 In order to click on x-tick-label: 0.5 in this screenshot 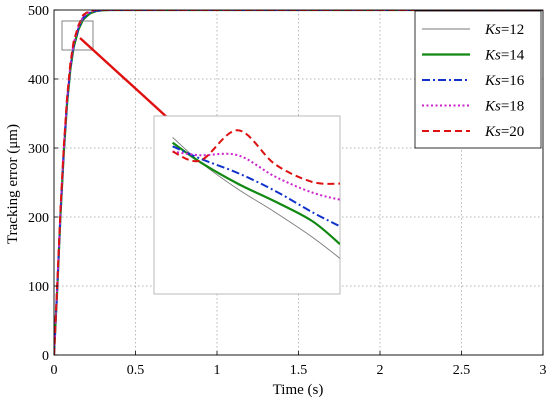, I will do `click(136, 370)`.